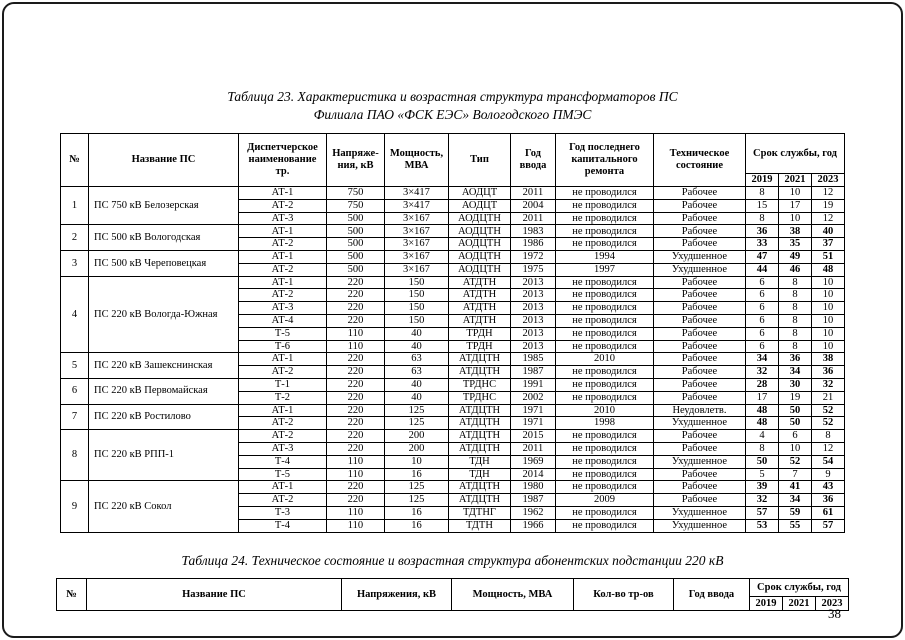 This screenshot has height=640, width=905. What do you see at coordinates (479, 244) in the screenshot?
I see `transformer-type: АОДЦТН` at bounding box center [479, 244].